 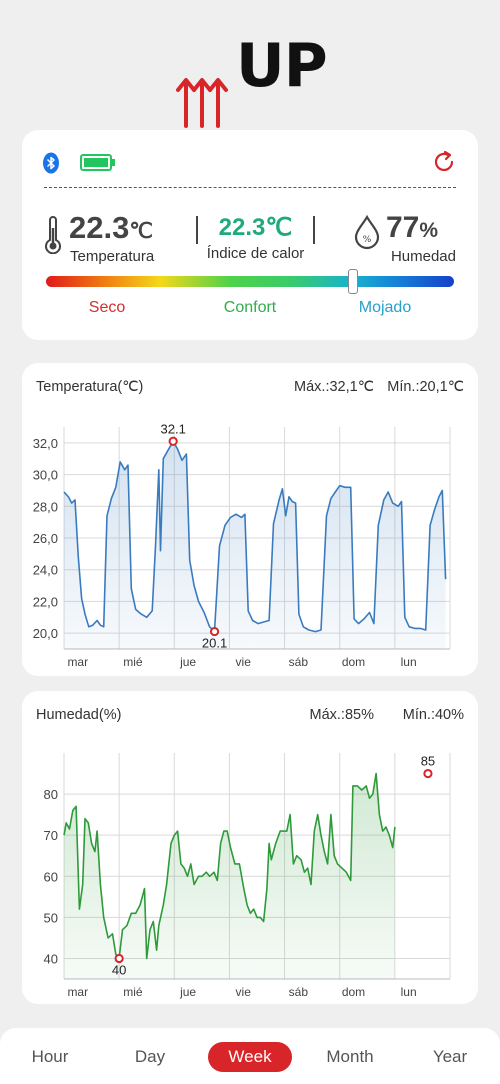 What do you see at coordinates (50, 1056) in the screenshot?
I see `tab-hour: Hour` at bounding box center [50, 1056].